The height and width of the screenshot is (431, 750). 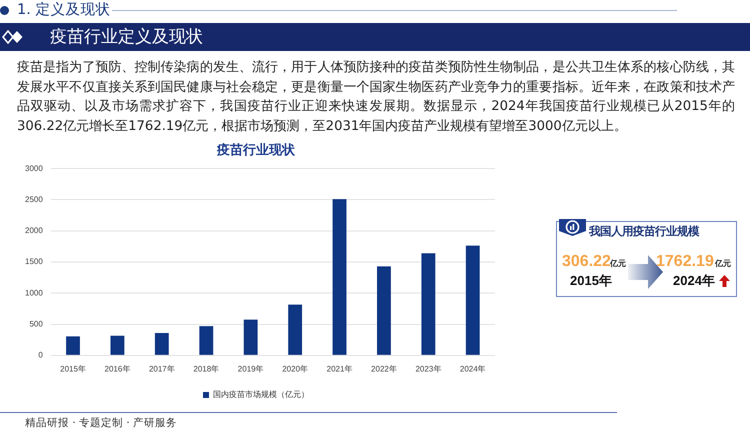 What do you see at coordinates (117, 369) in the screenshot?
I see `x-tick-label: 2016年` at bounding box center [117, 369].